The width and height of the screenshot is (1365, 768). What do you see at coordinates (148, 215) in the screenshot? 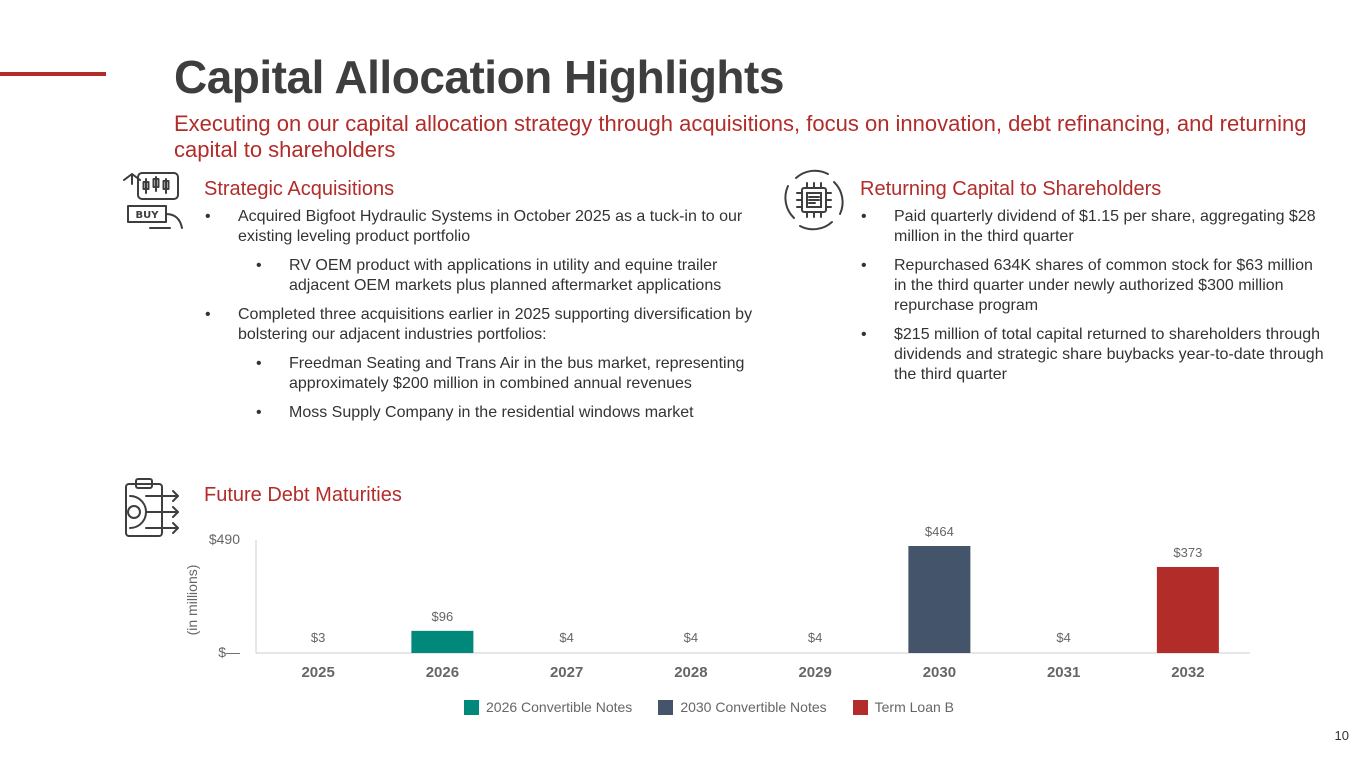
I see `svg-text: BUY` at bounding box center [148, 215].